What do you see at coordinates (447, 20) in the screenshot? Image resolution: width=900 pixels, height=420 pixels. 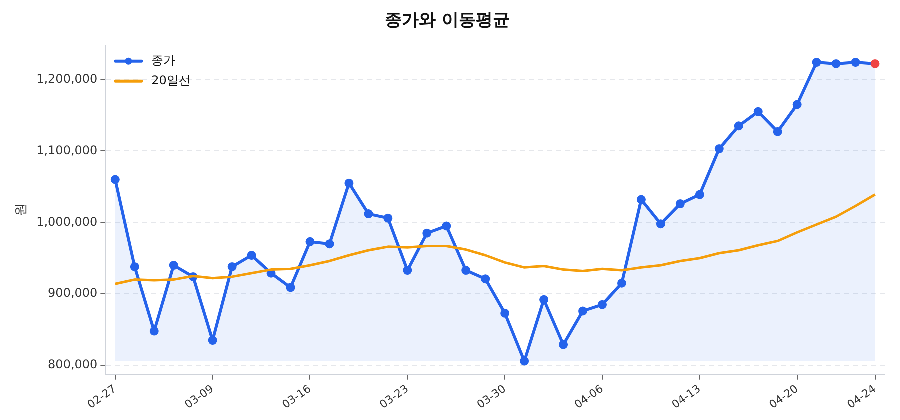 I see `chart-title: 종가와 이동평균` at bounding box center [447, 20].